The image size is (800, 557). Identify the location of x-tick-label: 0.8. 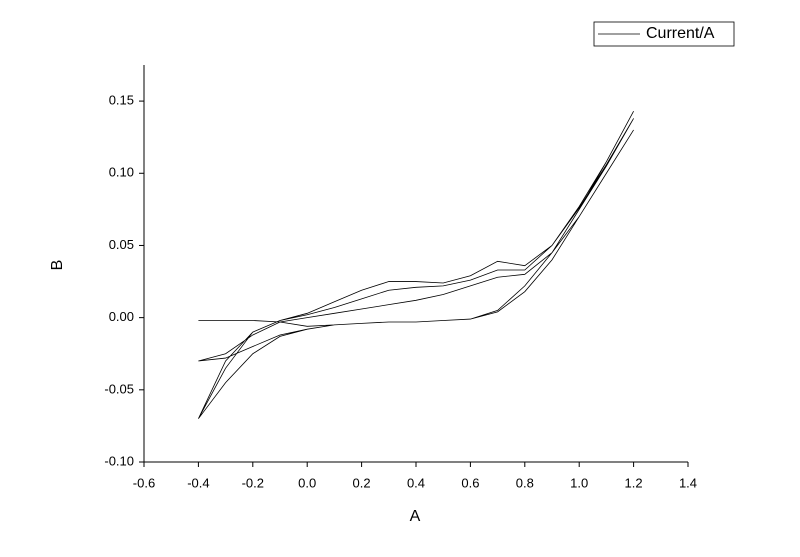
(525, 482).